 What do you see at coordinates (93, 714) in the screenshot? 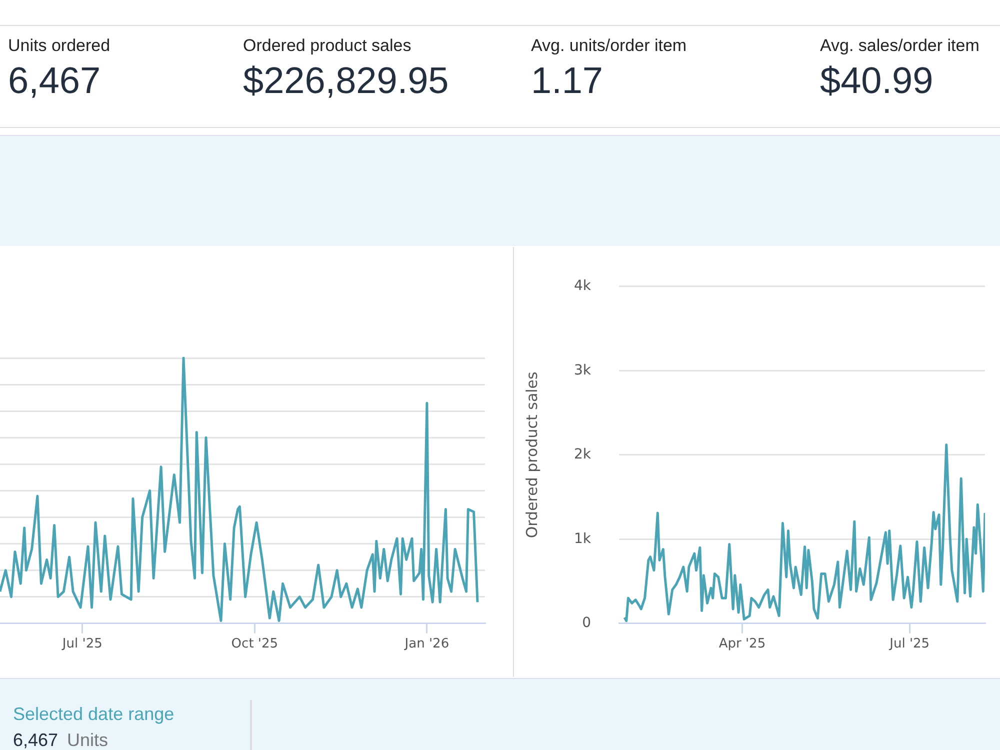
I see `text: Selected date range` at bounding box center [93, 714].